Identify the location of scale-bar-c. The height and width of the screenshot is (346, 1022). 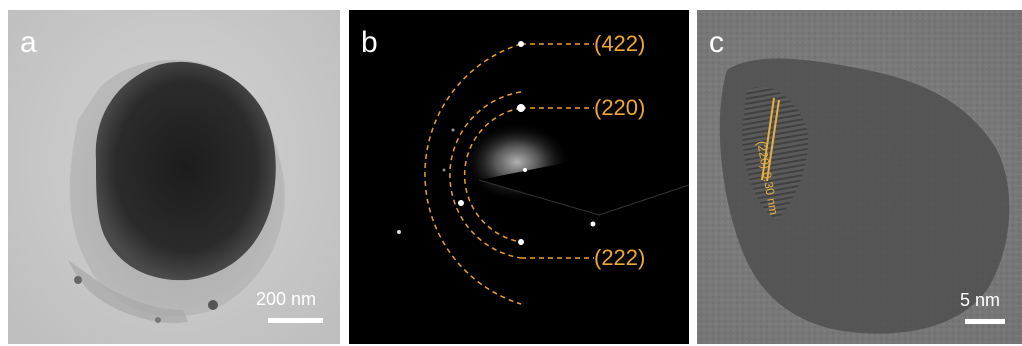
(985, 321).